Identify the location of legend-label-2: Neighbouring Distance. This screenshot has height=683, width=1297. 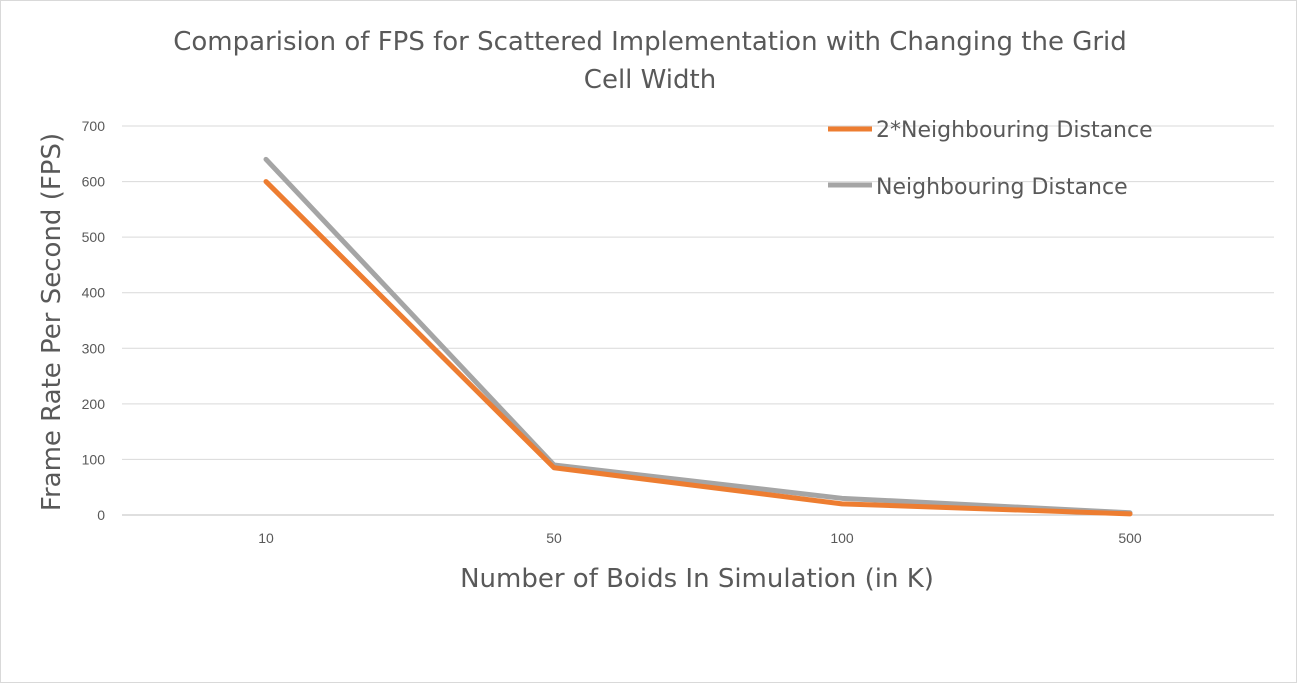
(1002, 187).